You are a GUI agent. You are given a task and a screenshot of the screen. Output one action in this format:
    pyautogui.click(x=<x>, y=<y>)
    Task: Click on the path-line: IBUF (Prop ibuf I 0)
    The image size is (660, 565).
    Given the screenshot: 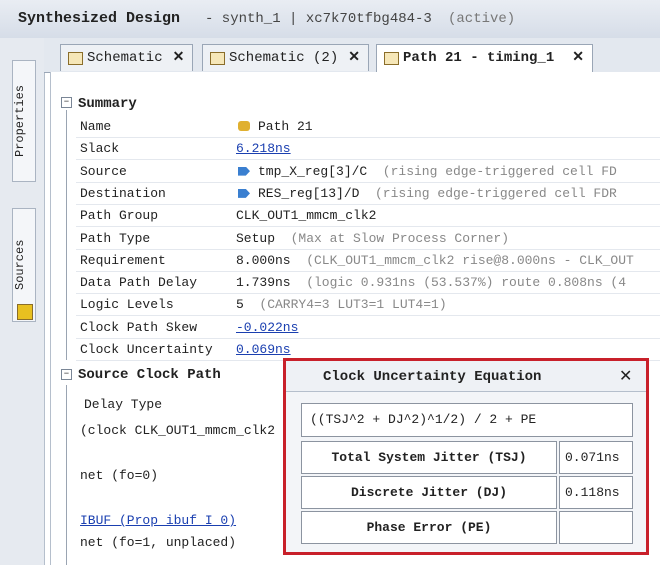 What is the action you would take?
    pyautogui.click(x=158, y=520)
    